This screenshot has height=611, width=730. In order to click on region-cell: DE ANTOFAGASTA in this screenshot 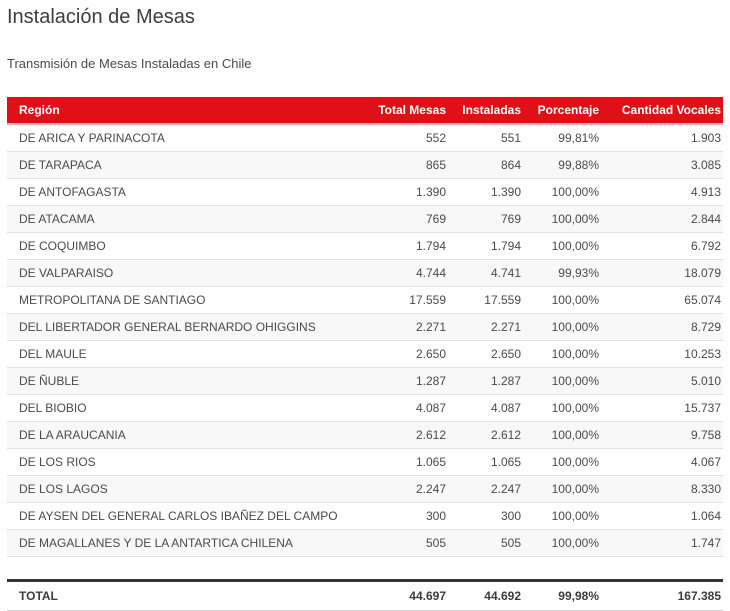, I will do `click(183, 192)`.